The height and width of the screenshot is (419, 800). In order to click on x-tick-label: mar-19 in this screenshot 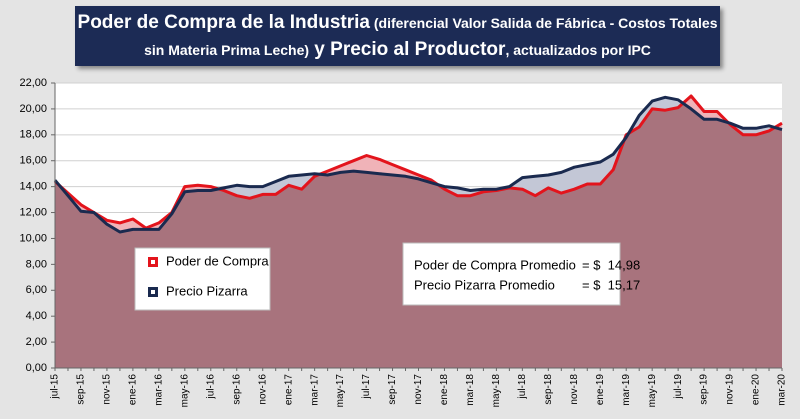, I will do `click(626, 390)`.